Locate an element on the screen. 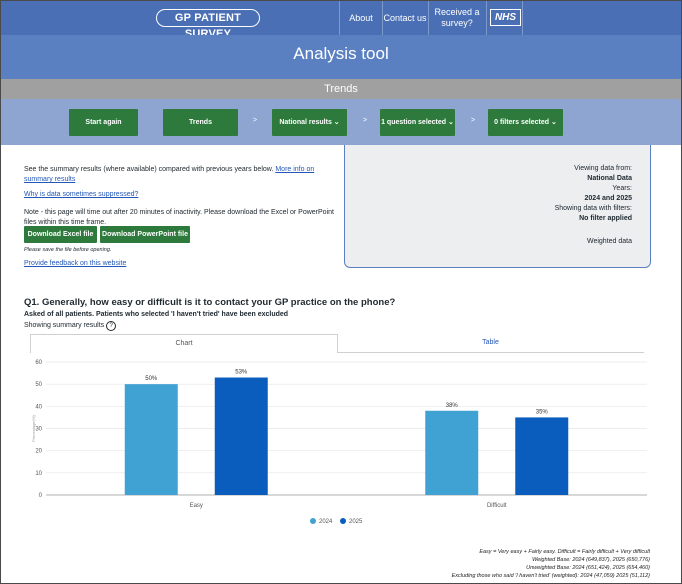 The width and height of the screenshot is (682, 584). nav-contact-us: Contact us is located at coordinates (405, 18).